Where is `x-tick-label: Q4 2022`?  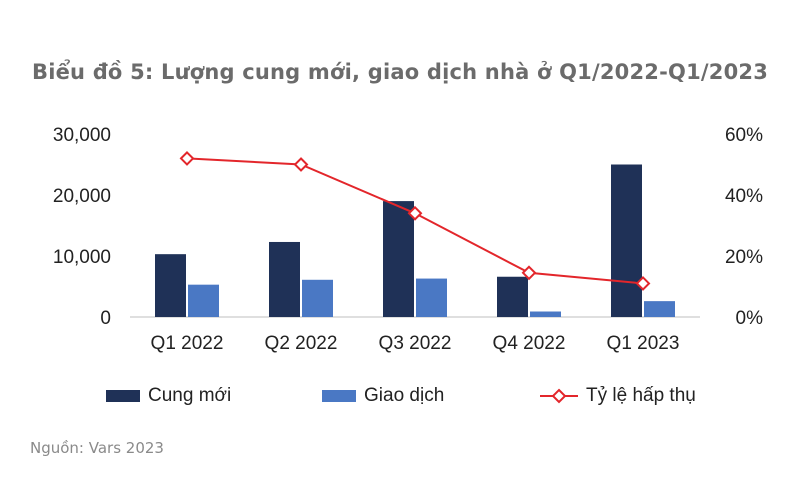
x-tick-label: Q4 2022 is located at coordinates (529, 343).